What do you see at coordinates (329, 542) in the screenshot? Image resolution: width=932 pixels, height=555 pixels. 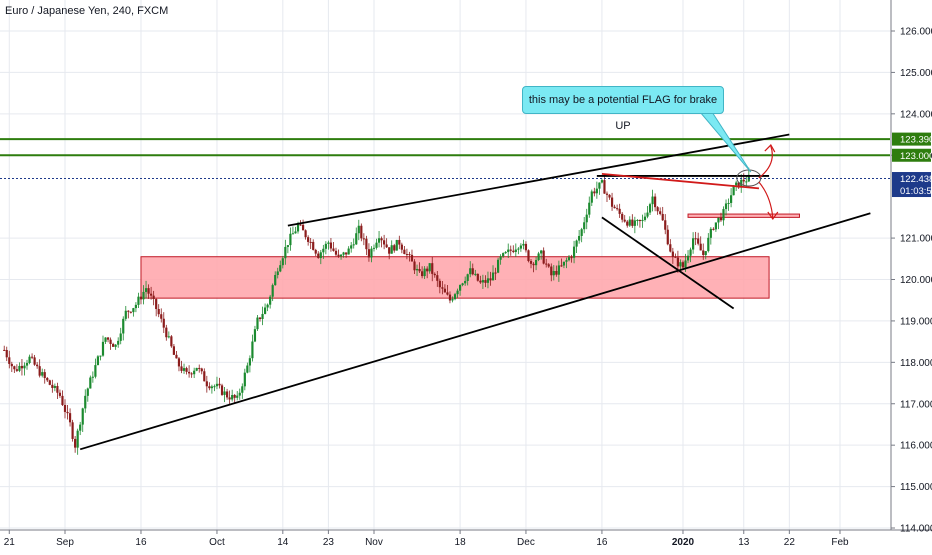 I see `x-tick-label: 23` at bounding box center [329, 542].